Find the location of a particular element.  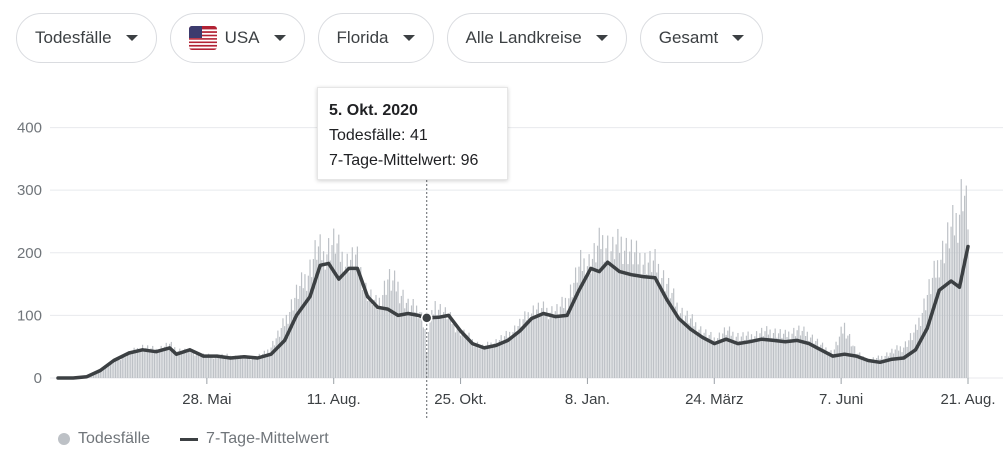

county-dropdown: Alle Landkreise is located at coordinates (536, 38).